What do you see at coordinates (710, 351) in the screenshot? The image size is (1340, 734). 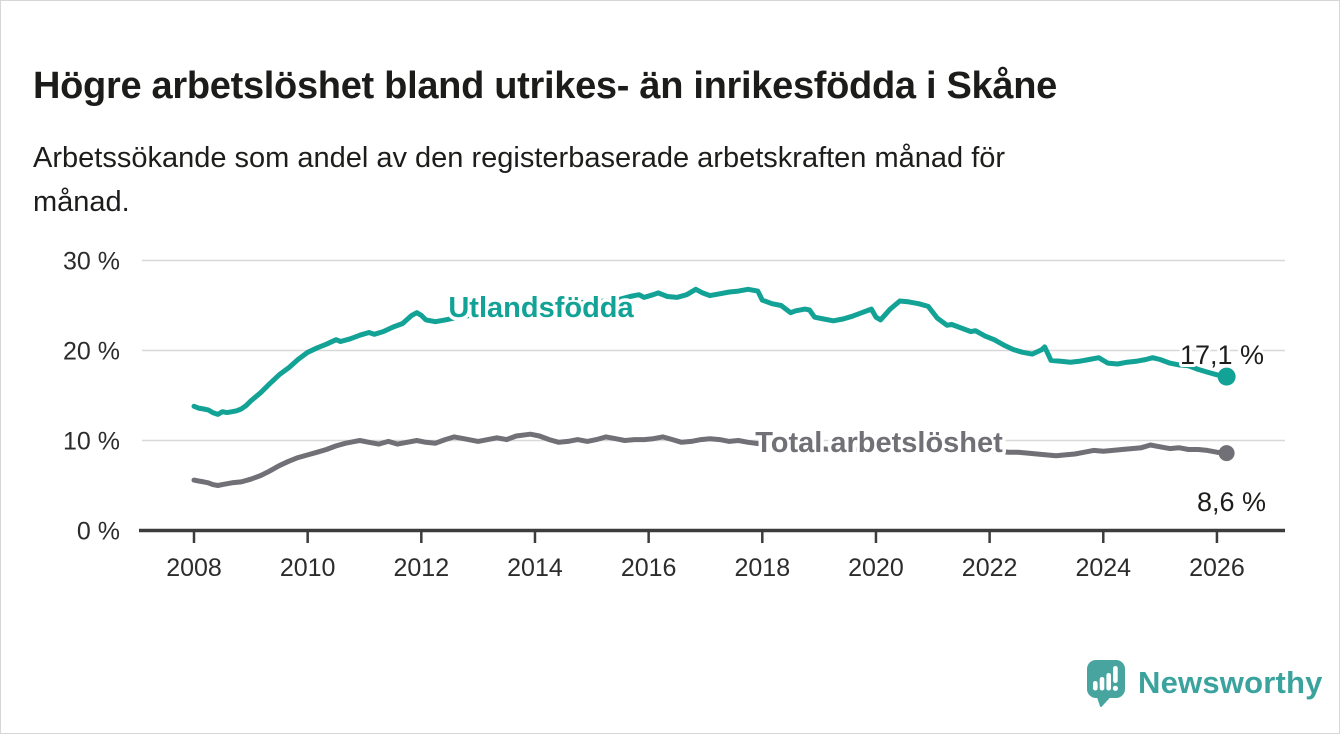 I see `utlandsfodda-line` at bounding box center [710, 351].